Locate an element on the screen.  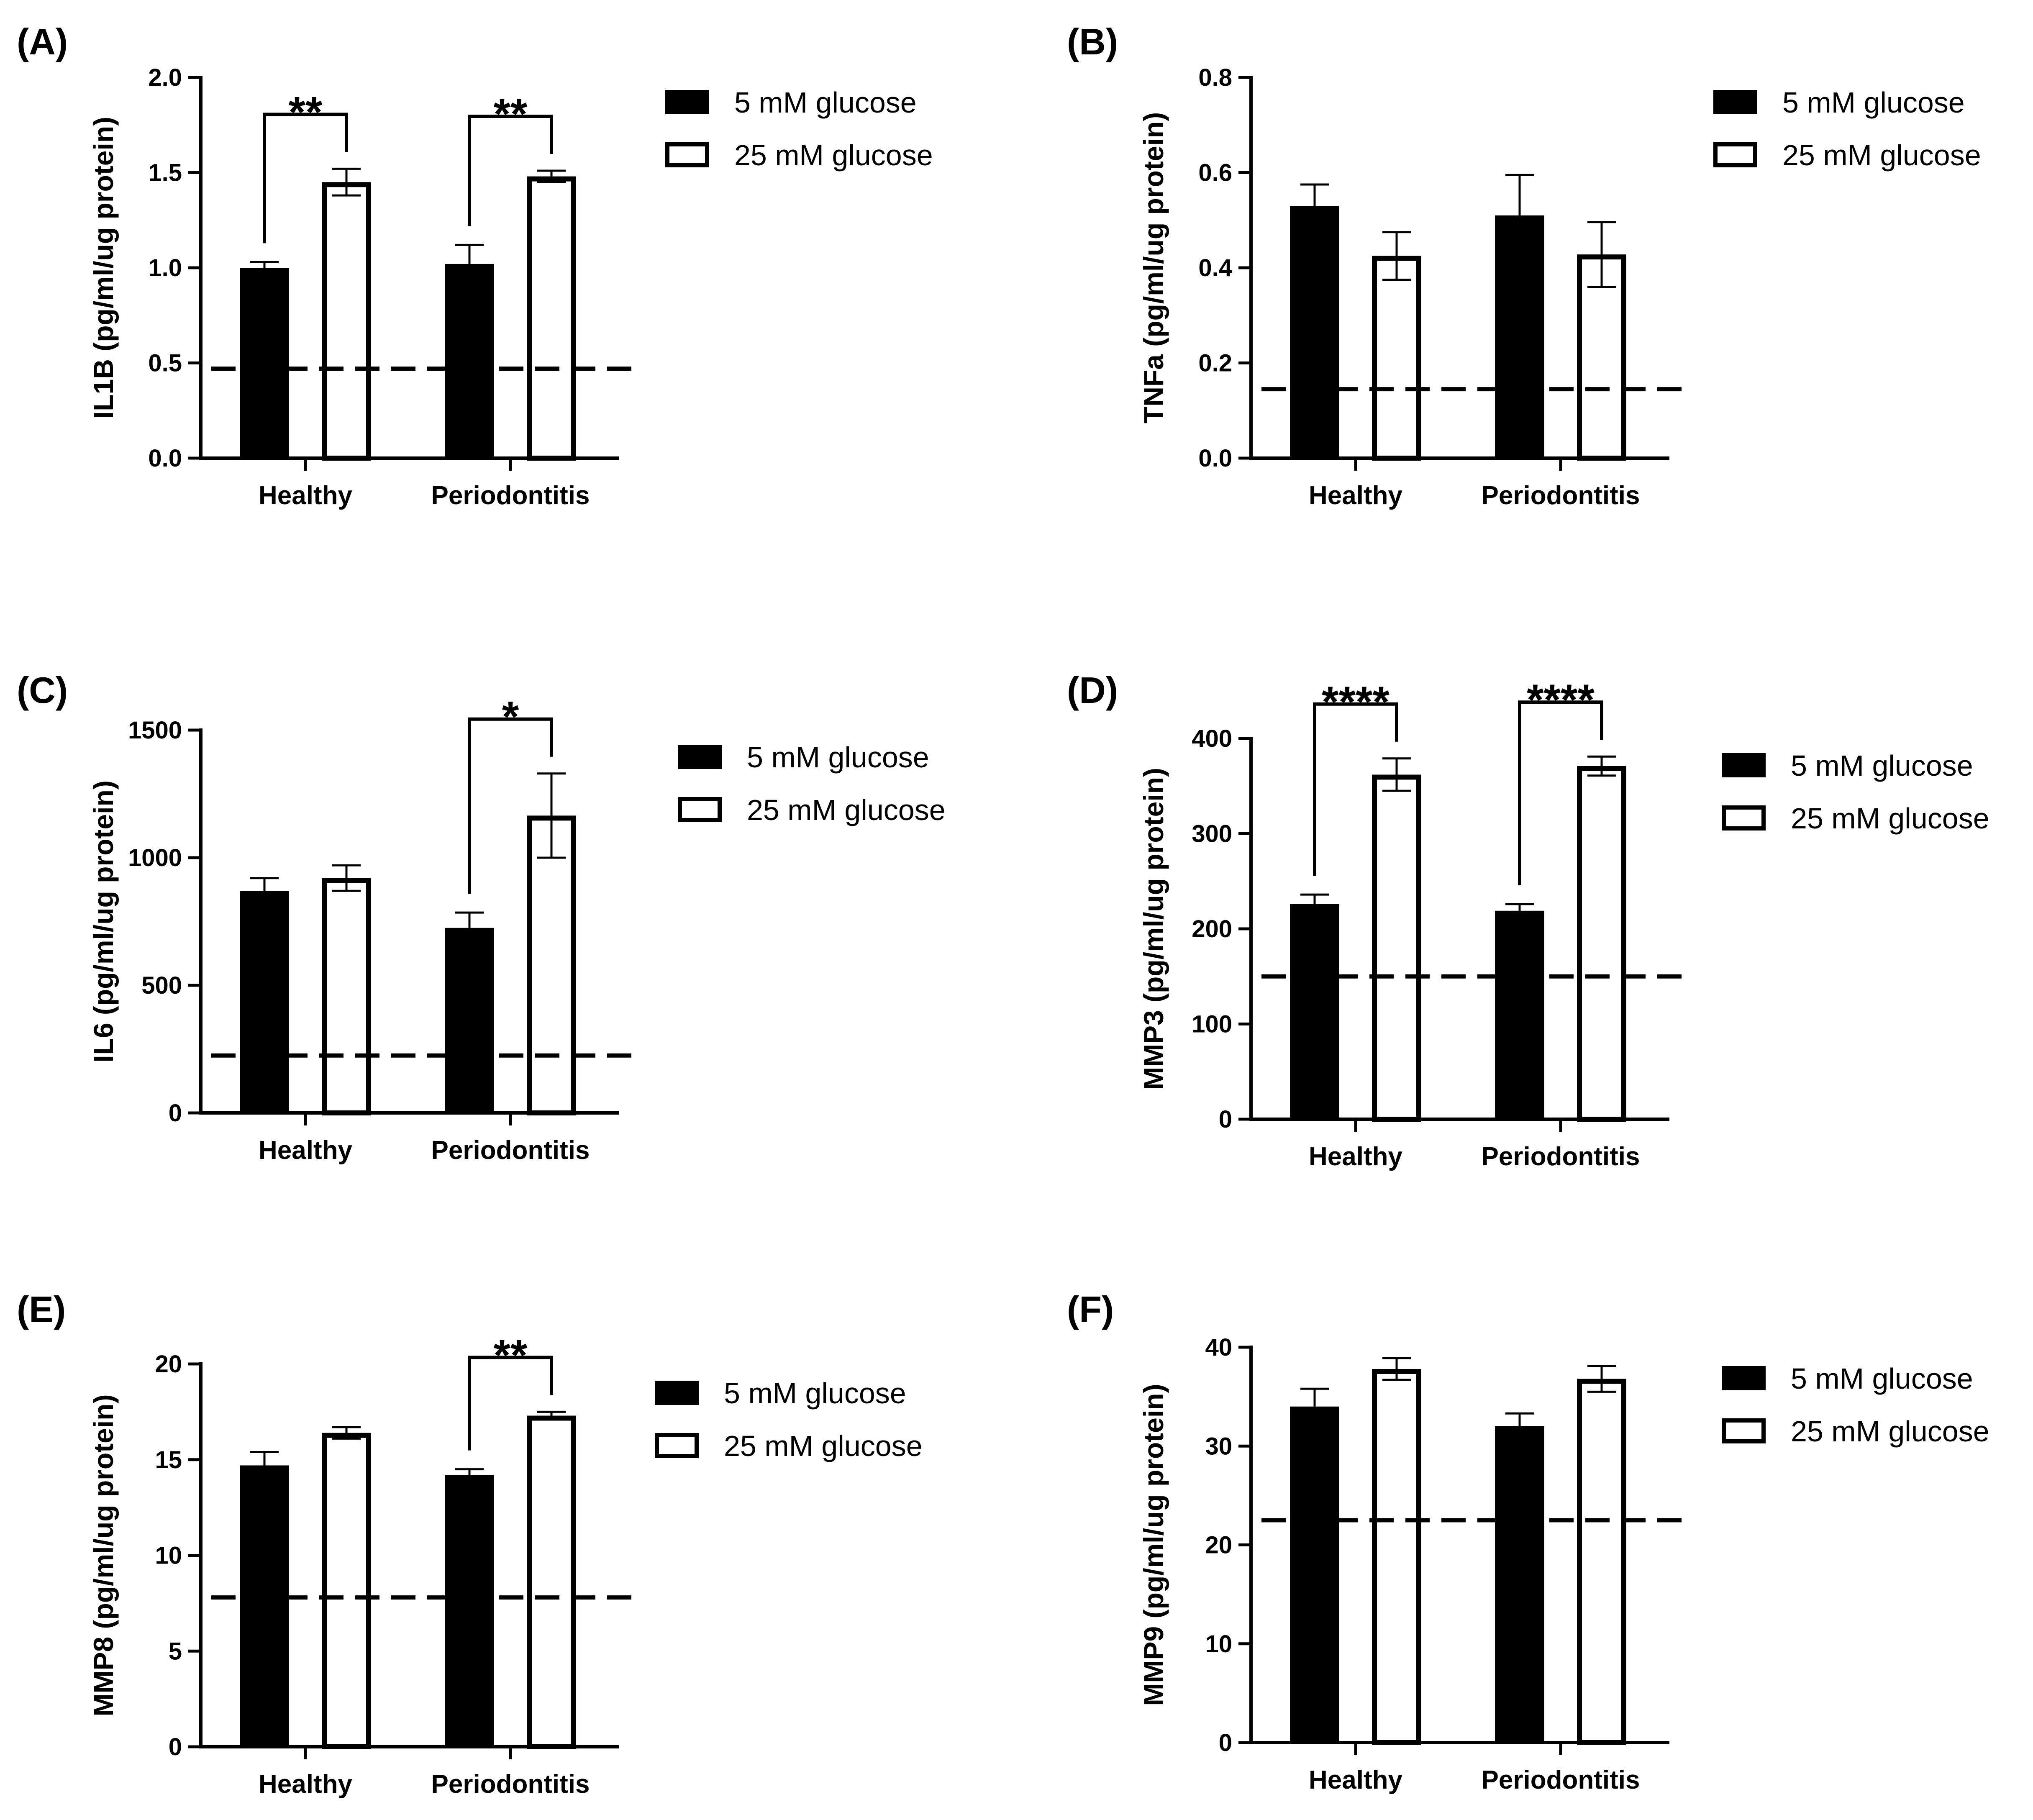
panel-label: (E) is located at coordinates (41, 1309).